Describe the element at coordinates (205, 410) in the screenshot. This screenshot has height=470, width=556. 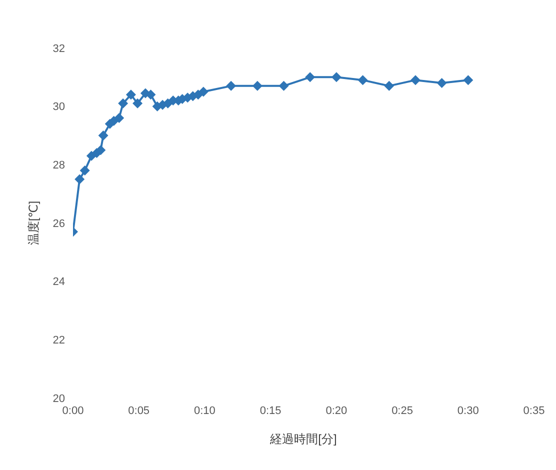
I see `x-tick-label: 0:10` at that location.